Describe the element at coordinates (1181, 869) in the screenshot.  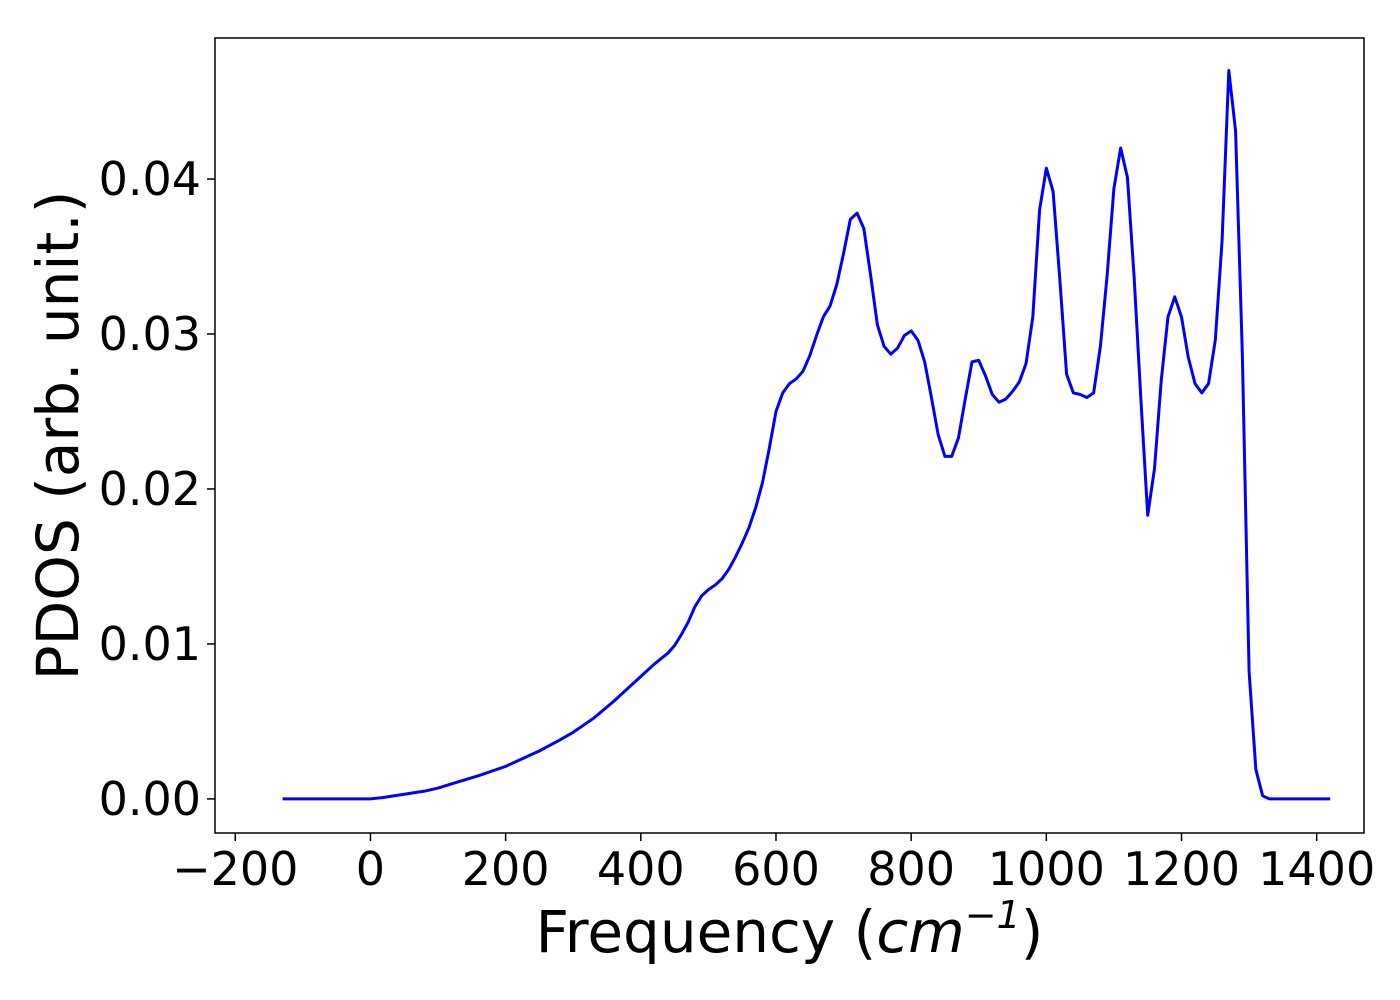
I see `x-tick-label: 1200` at that location.